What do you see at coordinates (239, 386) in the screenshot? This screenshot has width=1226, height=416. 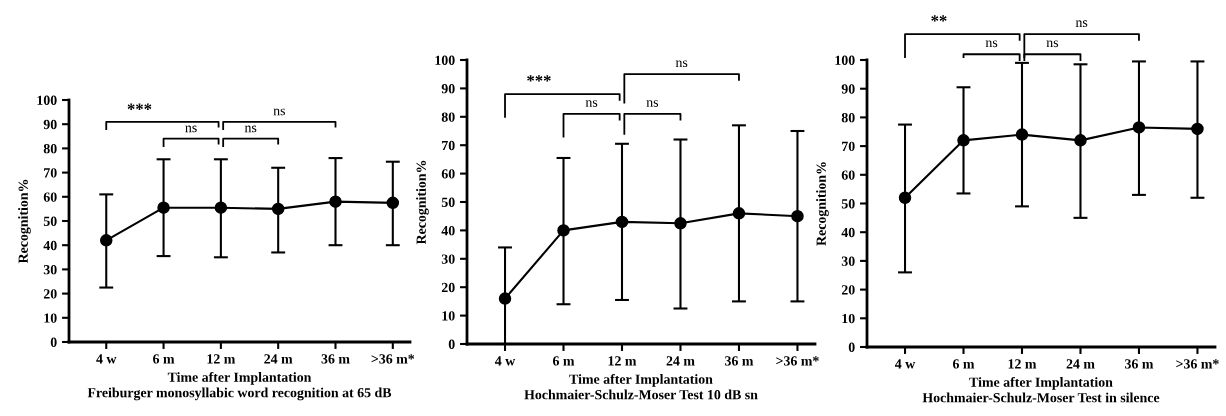 I see `x-axis-title: Time after Implantation Freiburger monosyllabic word recognition at 65 dB` at bounding box center [239, 386].